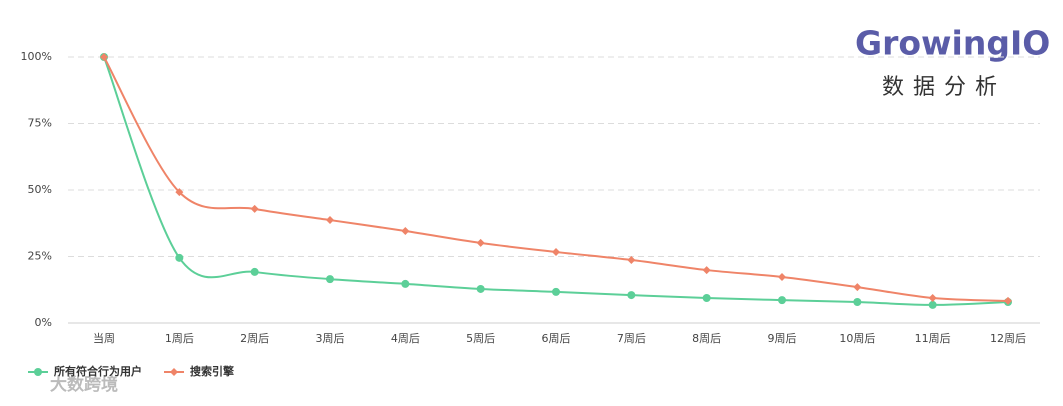 The image size is (1063, 406). What do you see at coordinates (330, 338) in the screenshot?
I see `x-tick-label: 3周后` at bounding box center [330, 338].